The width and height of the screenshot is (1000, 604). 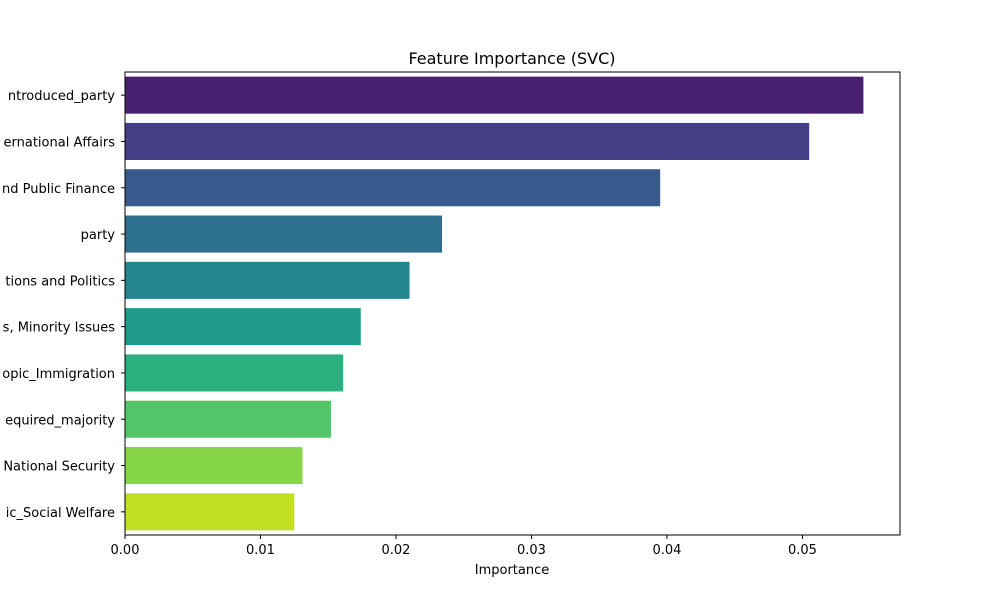 I want to click on x-axis-label: Importance, so click(x=512, y=570).